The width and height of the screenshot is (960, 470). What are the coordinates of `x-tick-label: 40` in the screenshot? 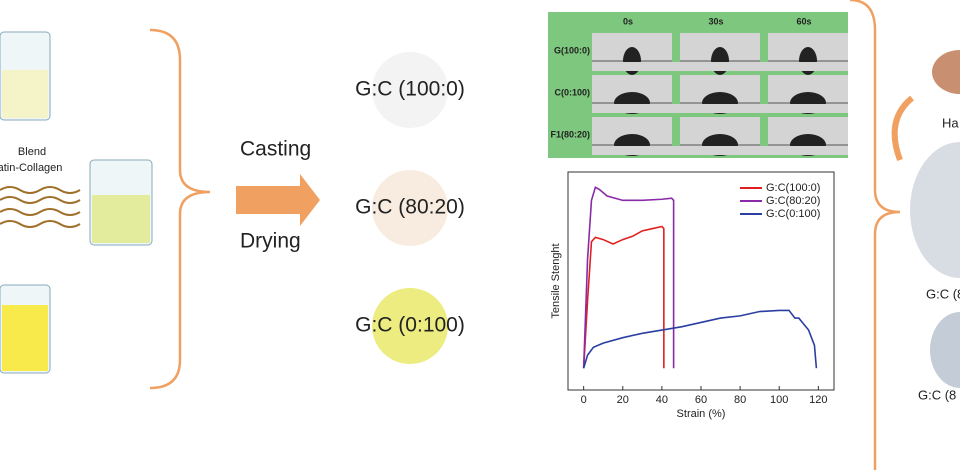 It's located at (662, 400).